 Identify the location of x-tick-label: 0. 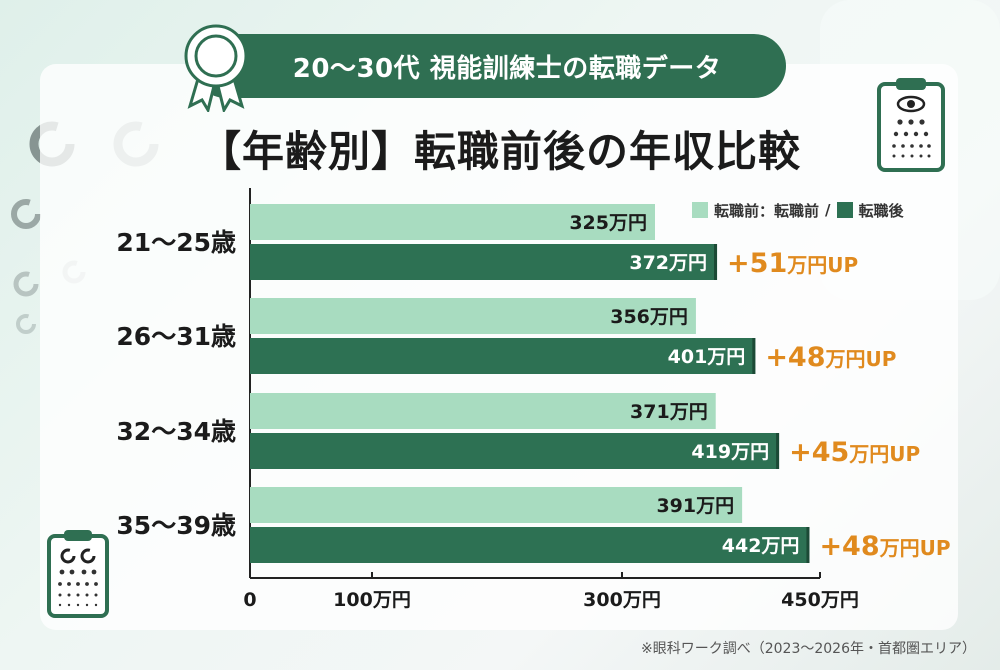
(249, 600).